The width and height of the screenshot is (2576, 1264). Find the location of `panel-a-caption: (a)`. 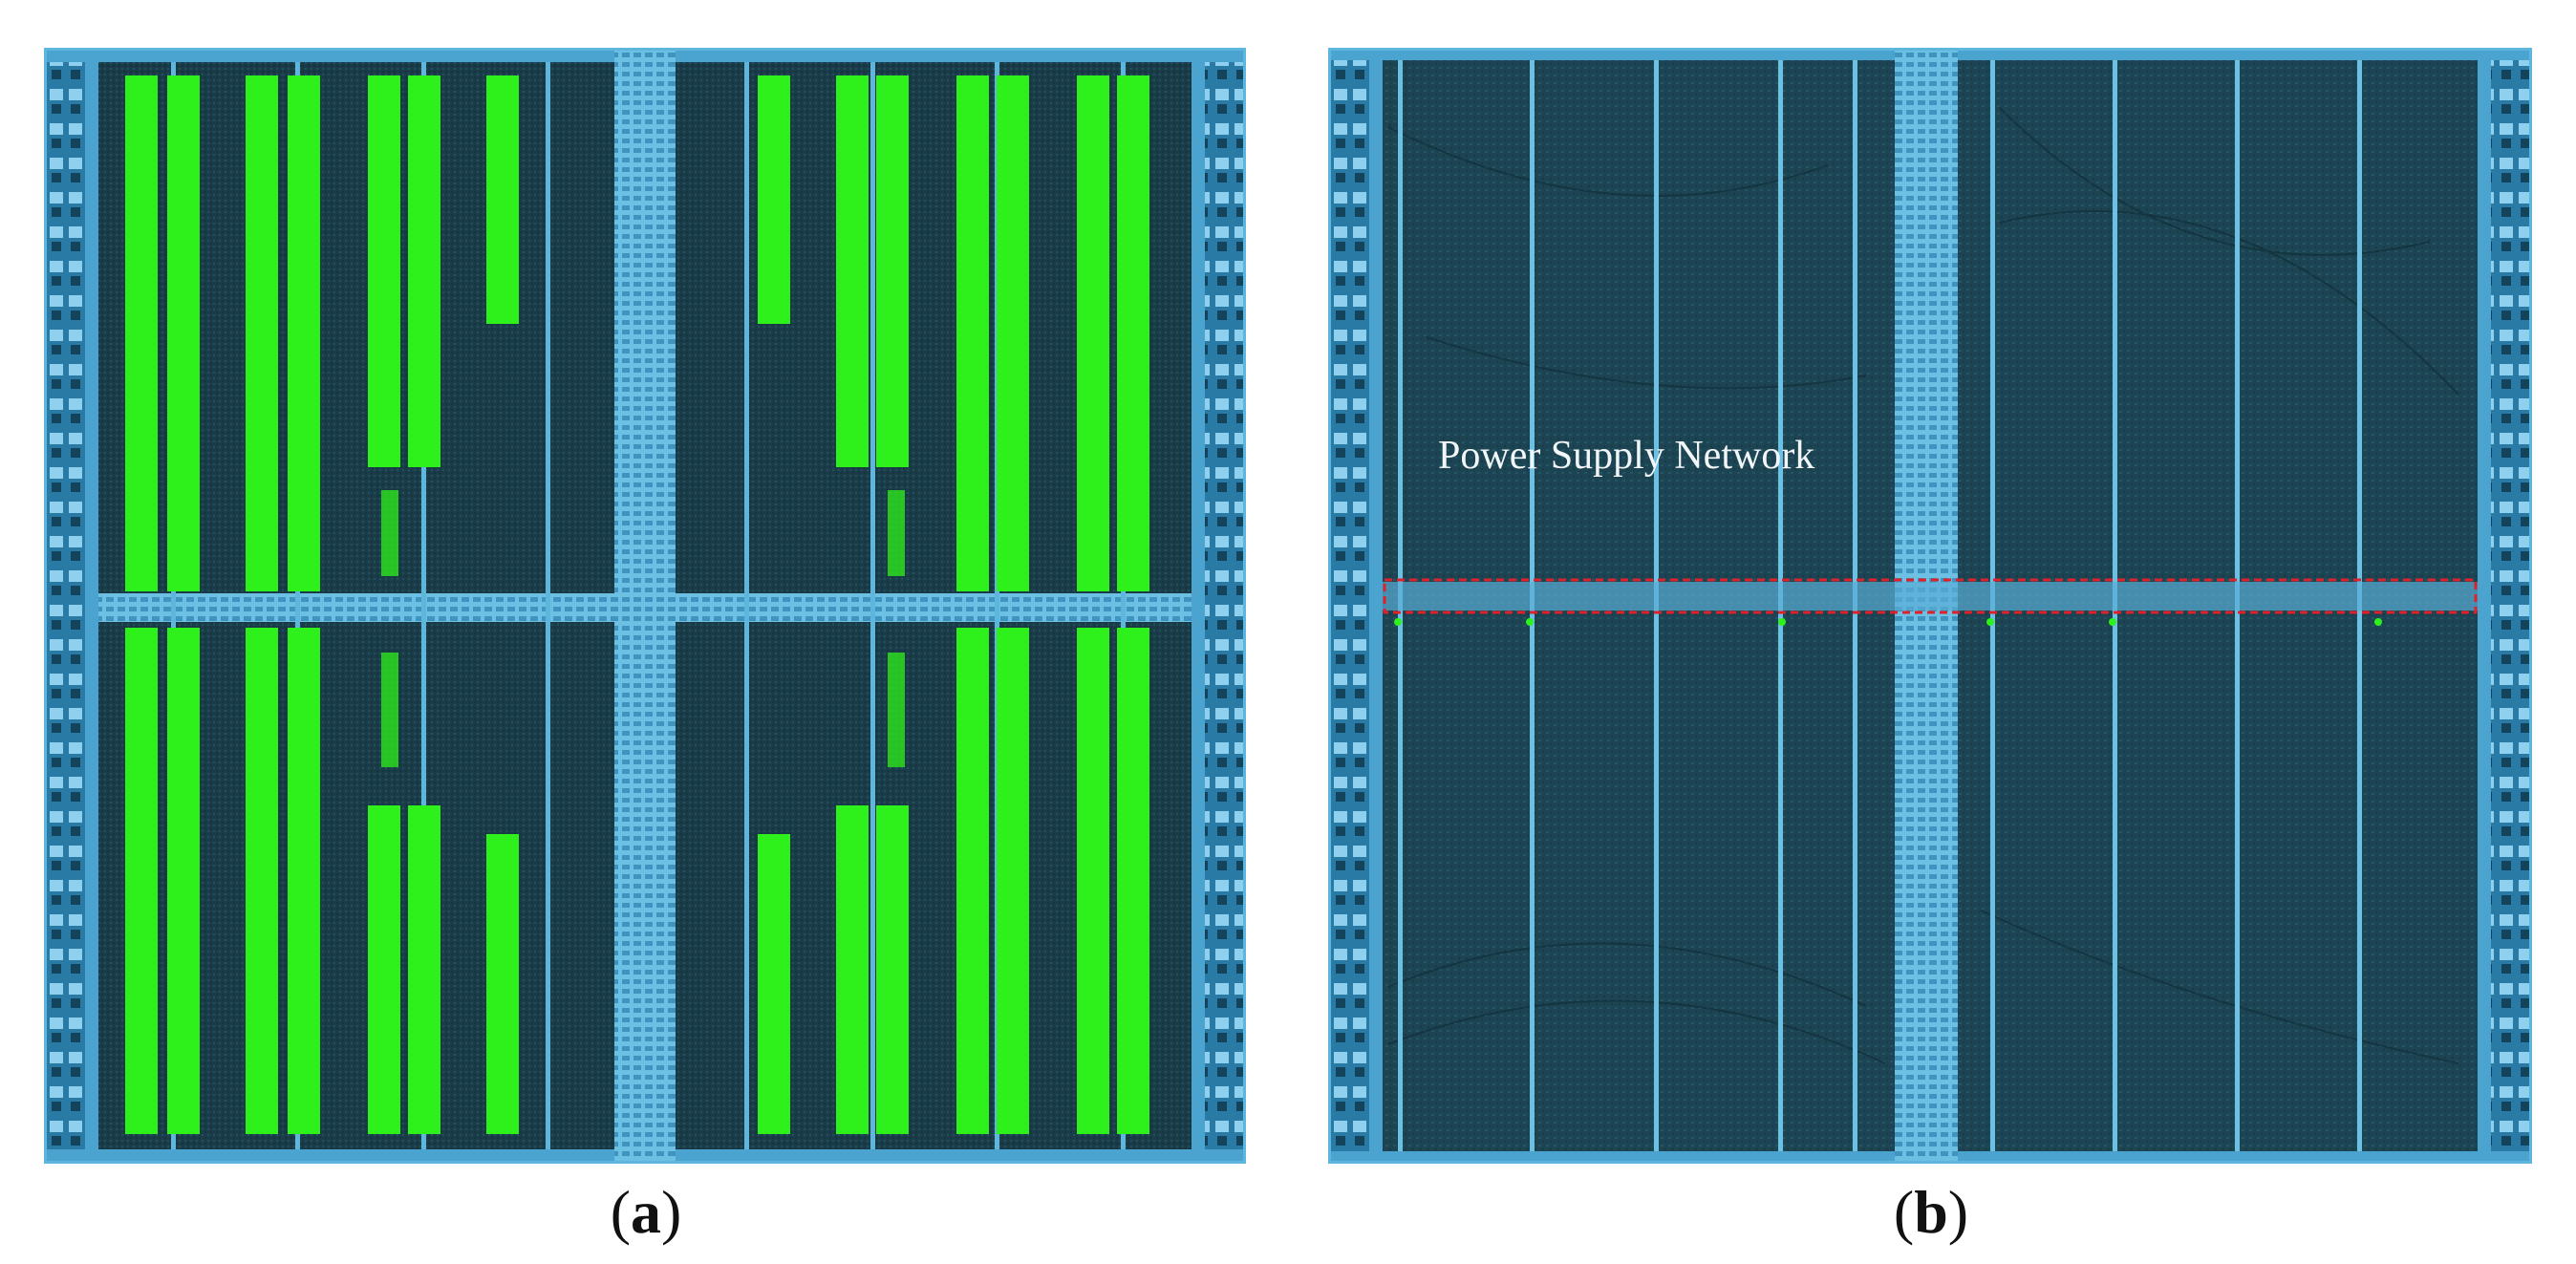

panel-a-caption: (a) is located at coordinates (646, 1212).